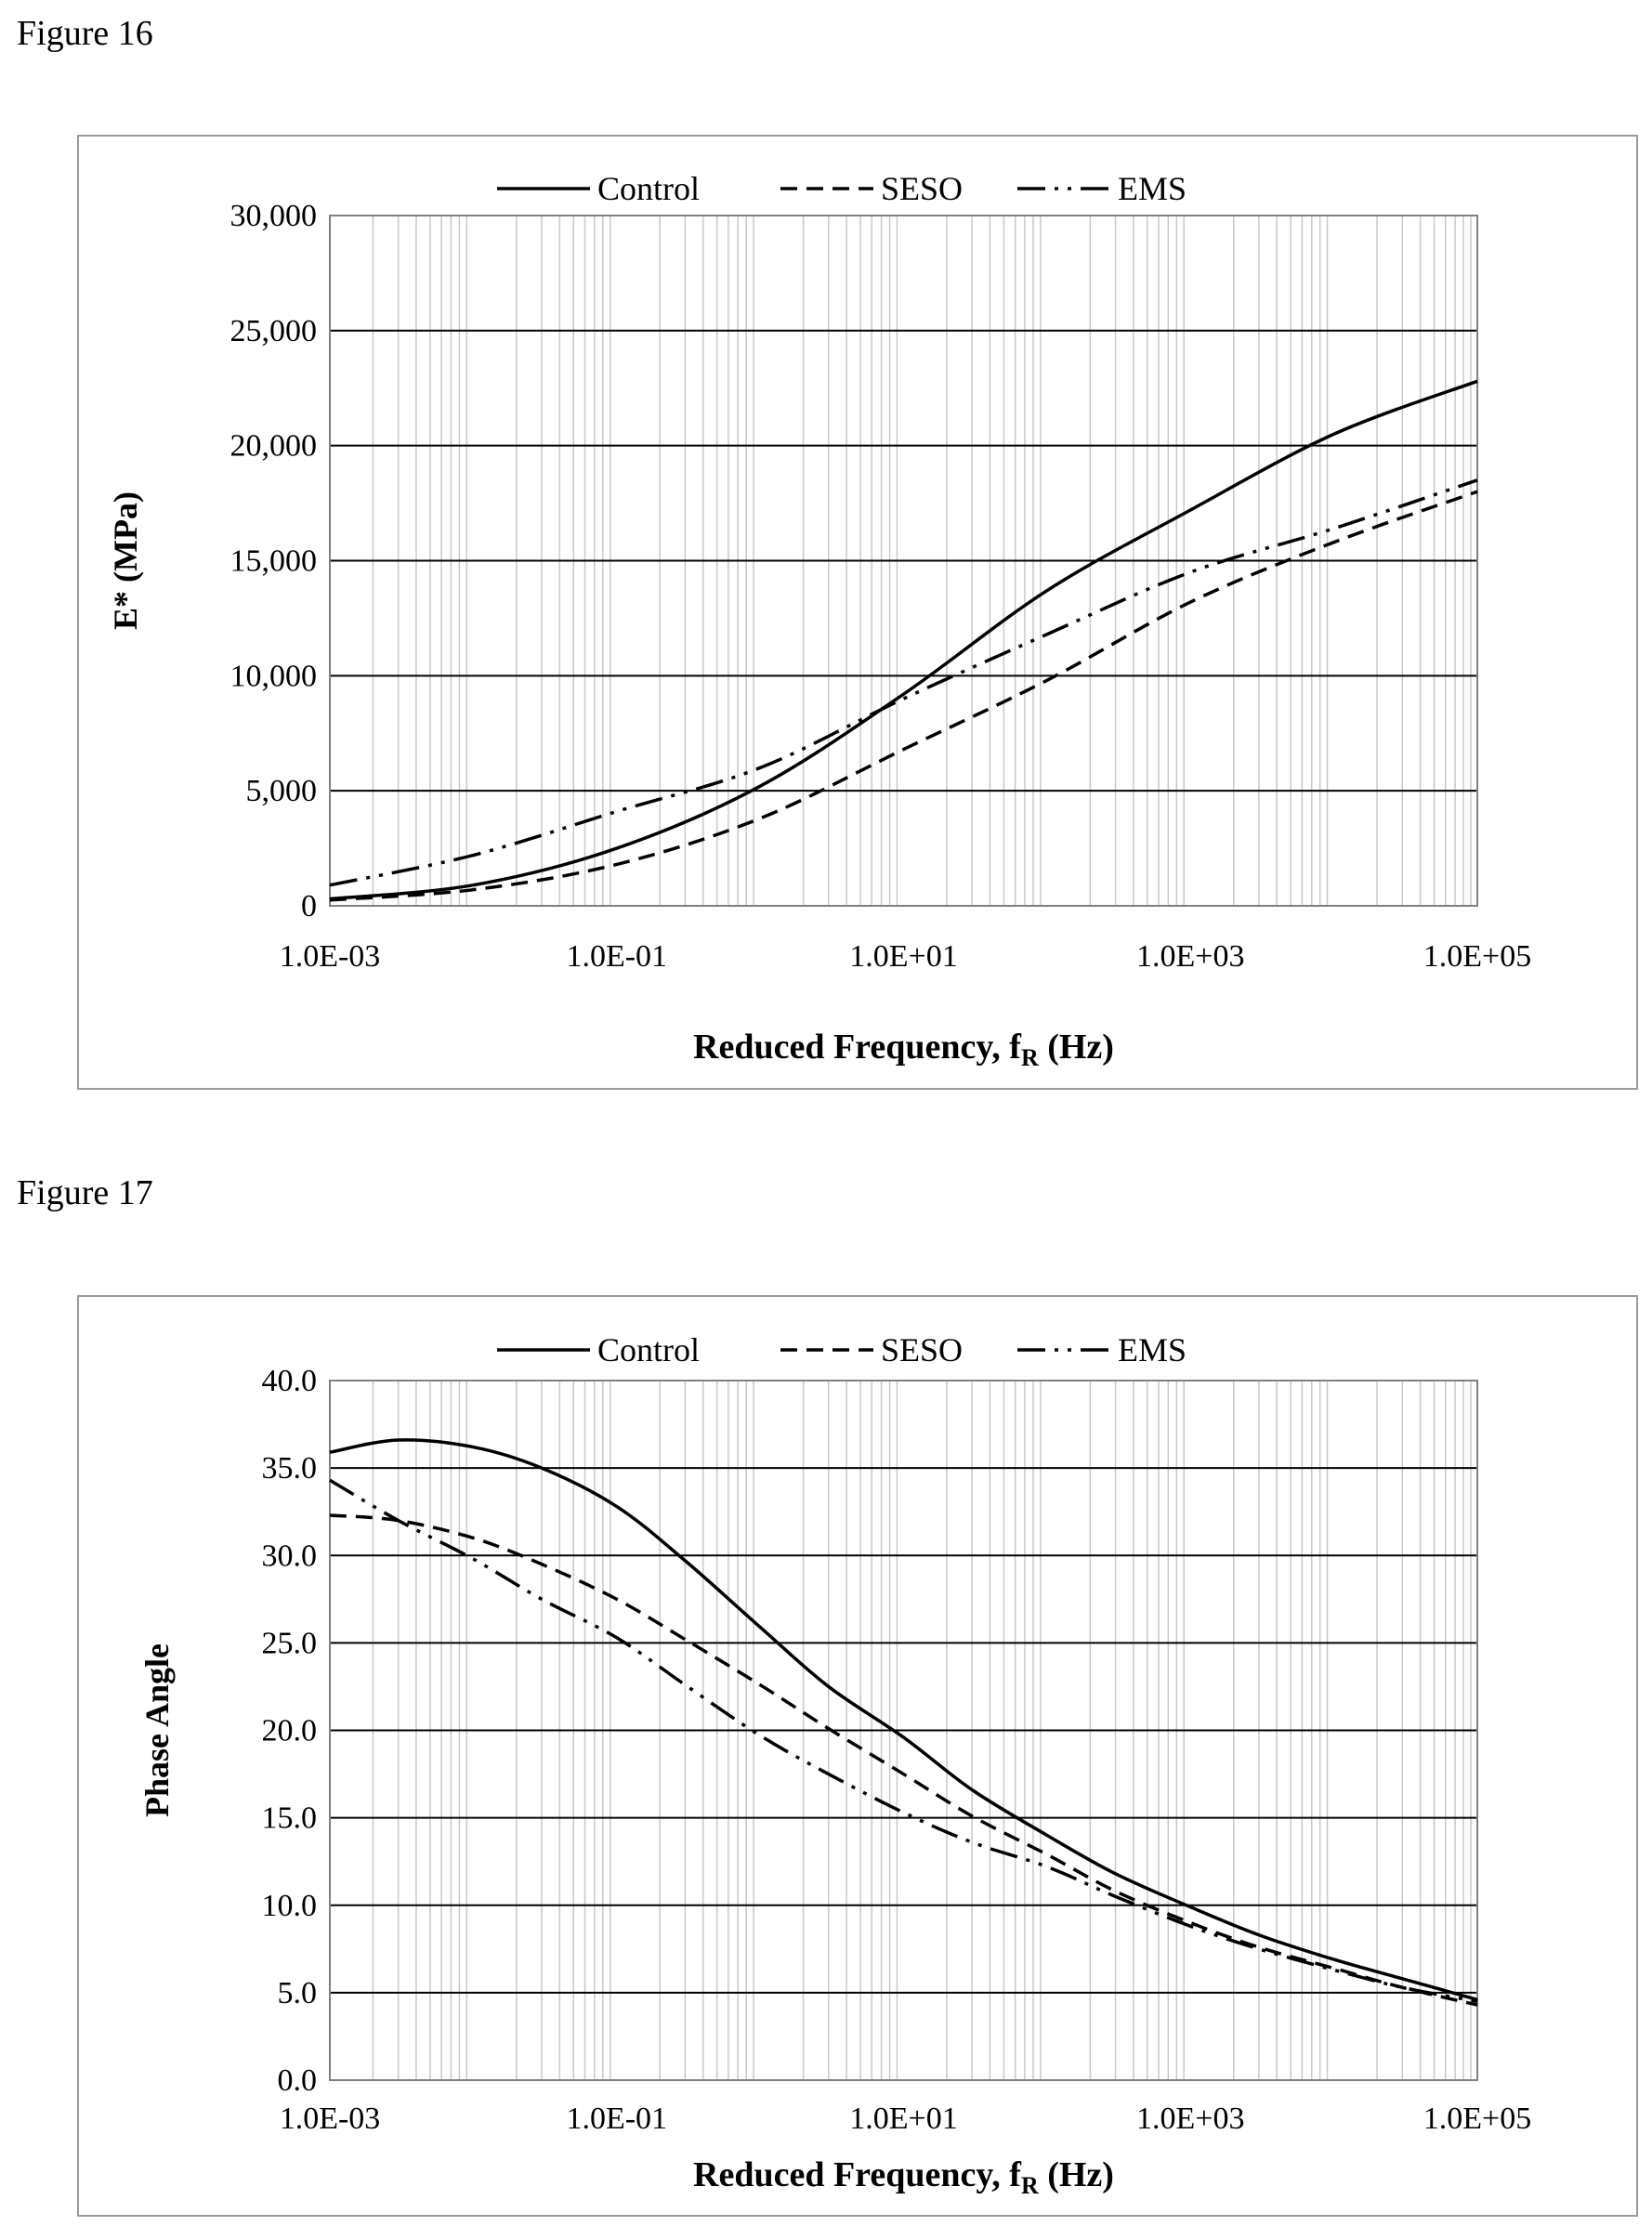 The image size is (1652, 2226). I want to click on y-tick-label: 30,000, so click(274, 216).